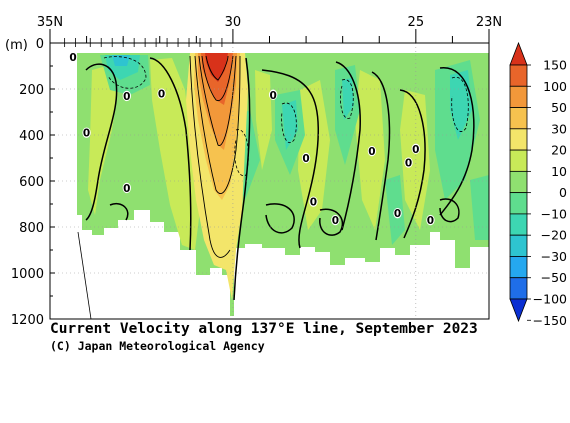  Describe the element at coordinates (31, 182) in the screenshot. I see `left-tick-label: 600` at that location.